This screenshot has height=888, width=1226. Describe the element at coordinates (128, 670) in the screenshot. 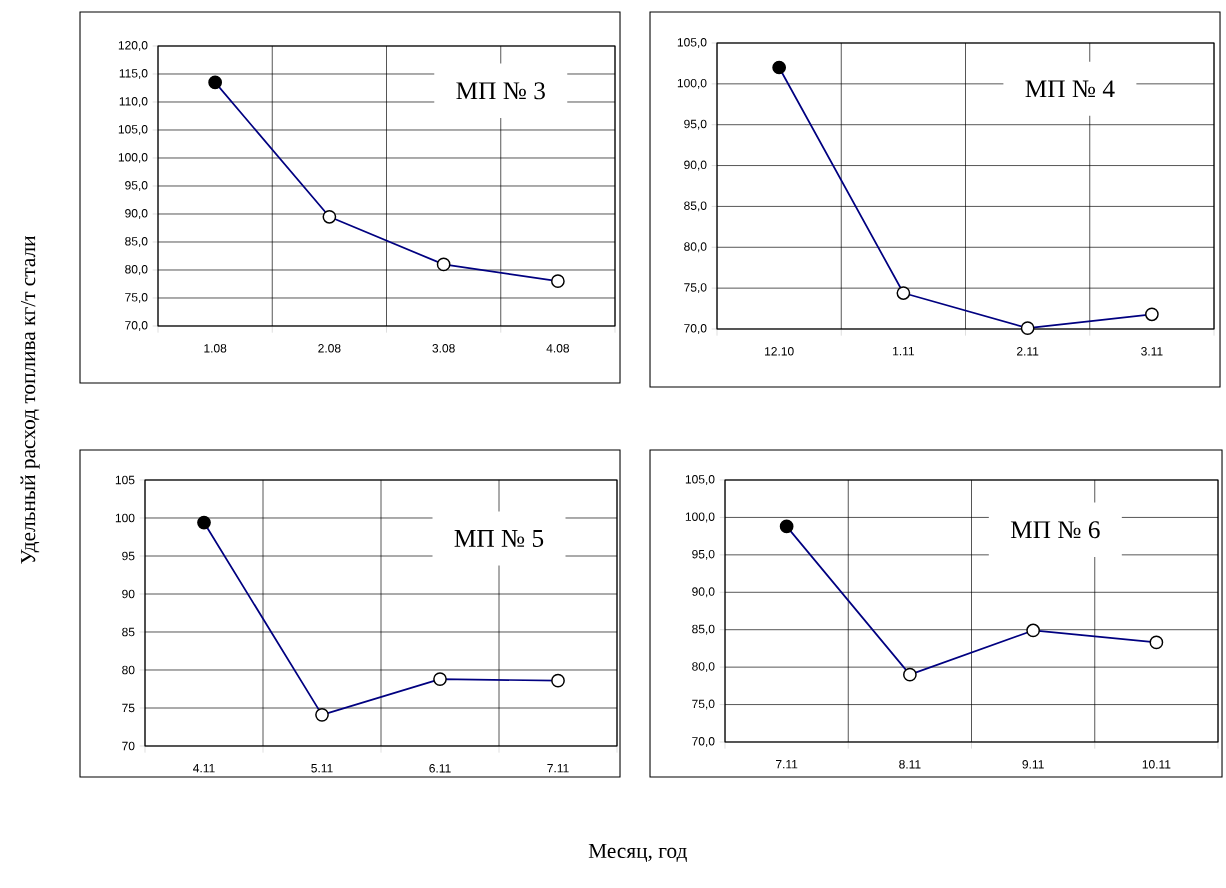

I see `y-tick-label: 80` at that location.